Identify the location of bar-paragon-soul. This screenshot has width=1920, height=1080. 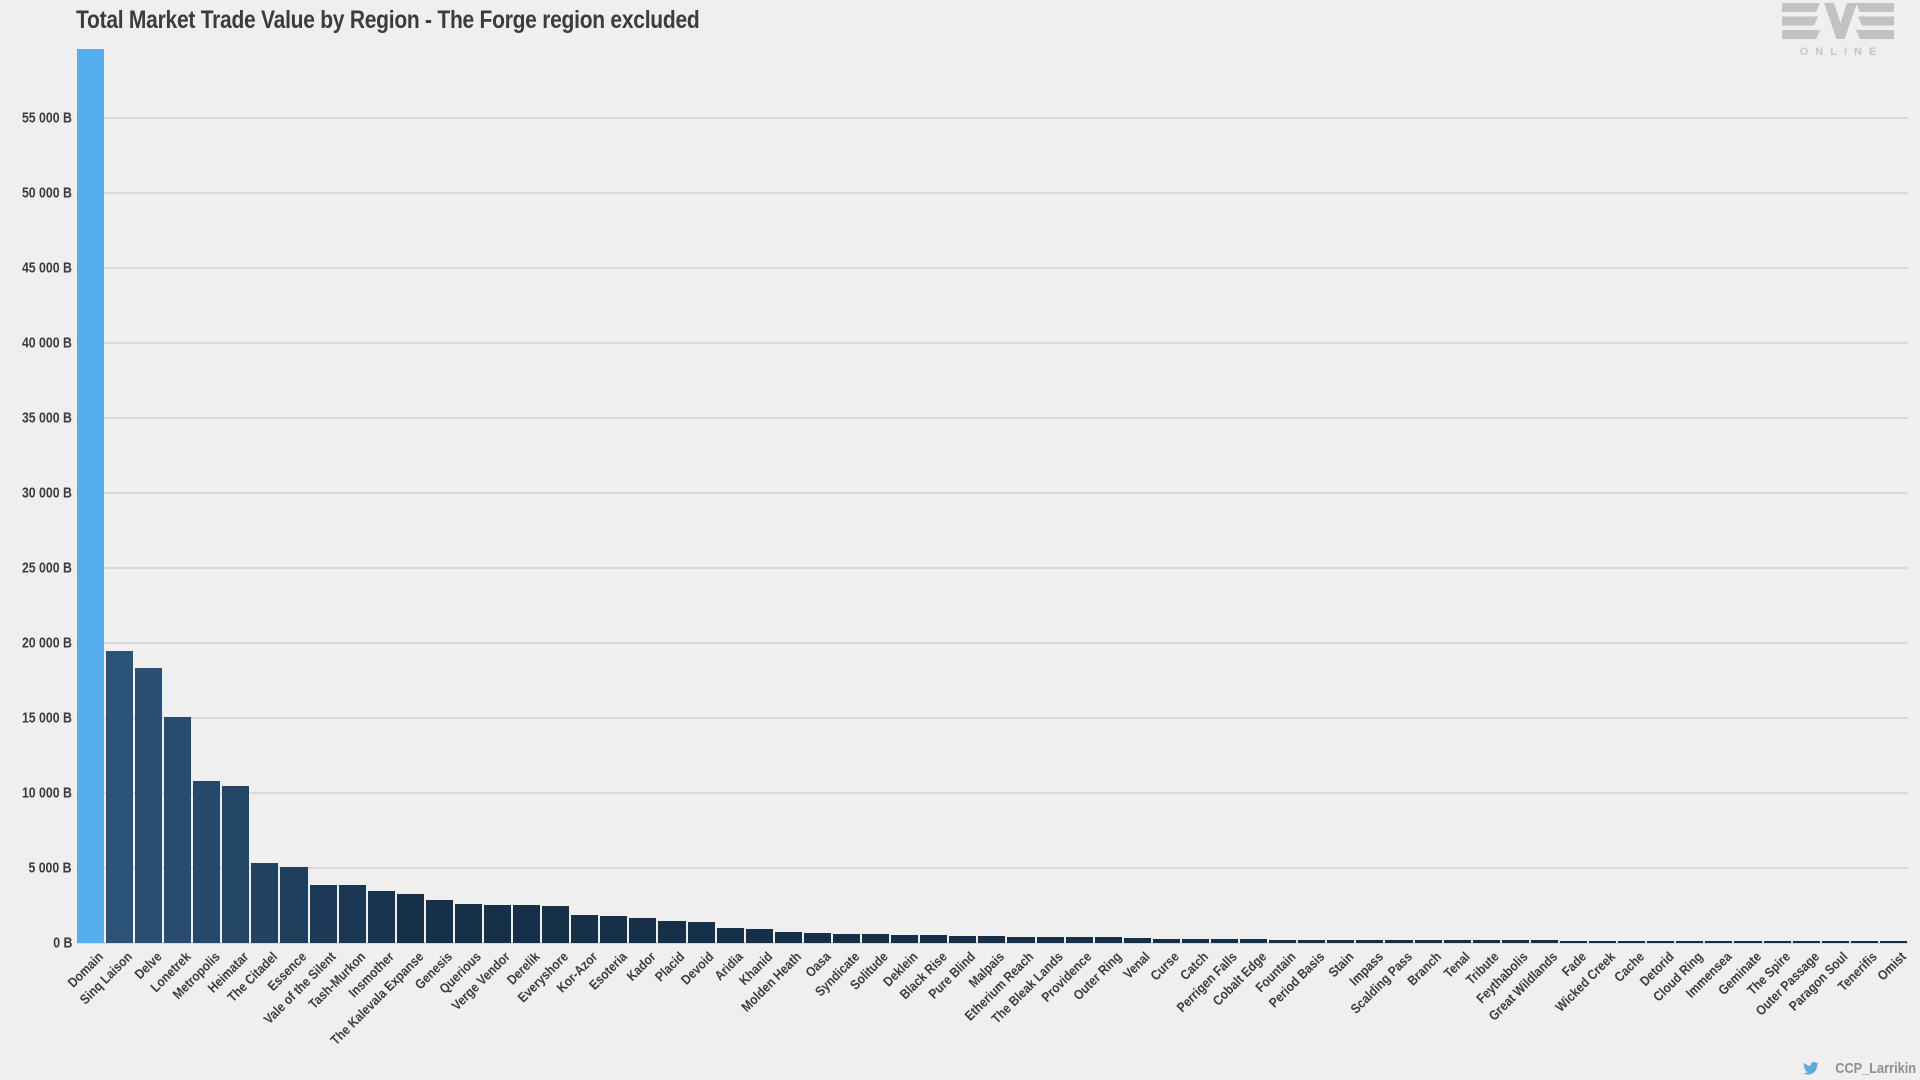
(1835, 942).